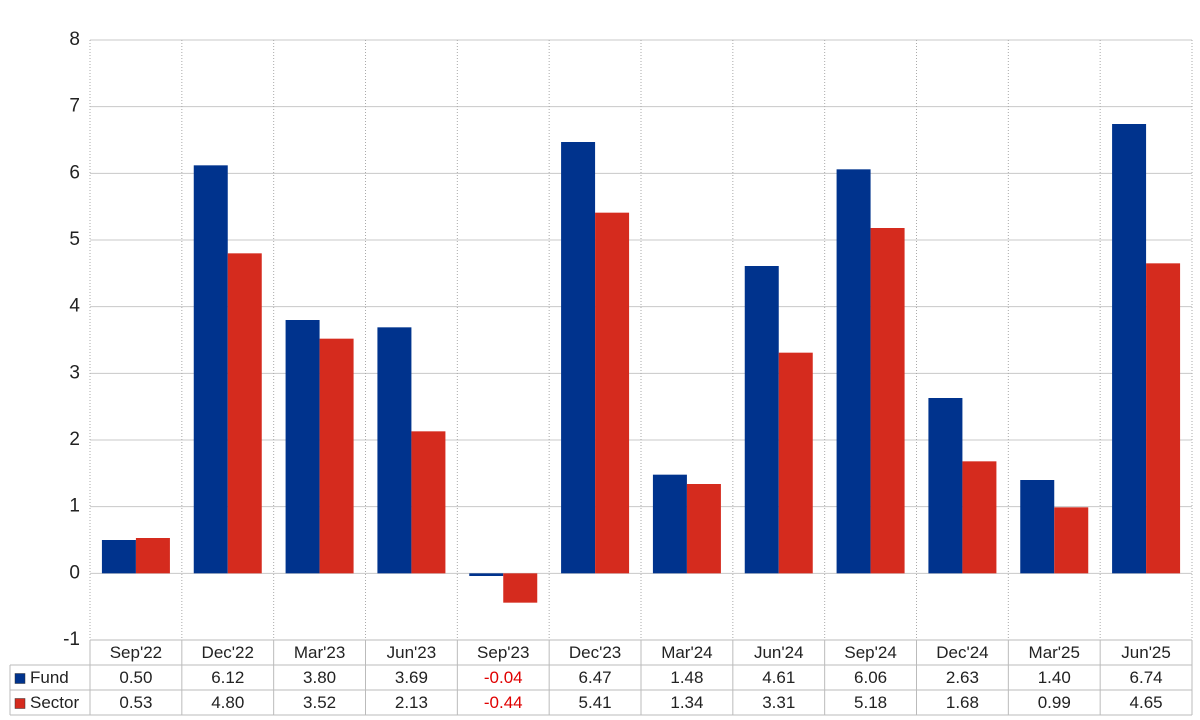 The image size is (1200, 720). What do you see at coordinates (74, 106) in the screenshot?
I see `y-tick-label: 7` at bounding box center [74, 106].